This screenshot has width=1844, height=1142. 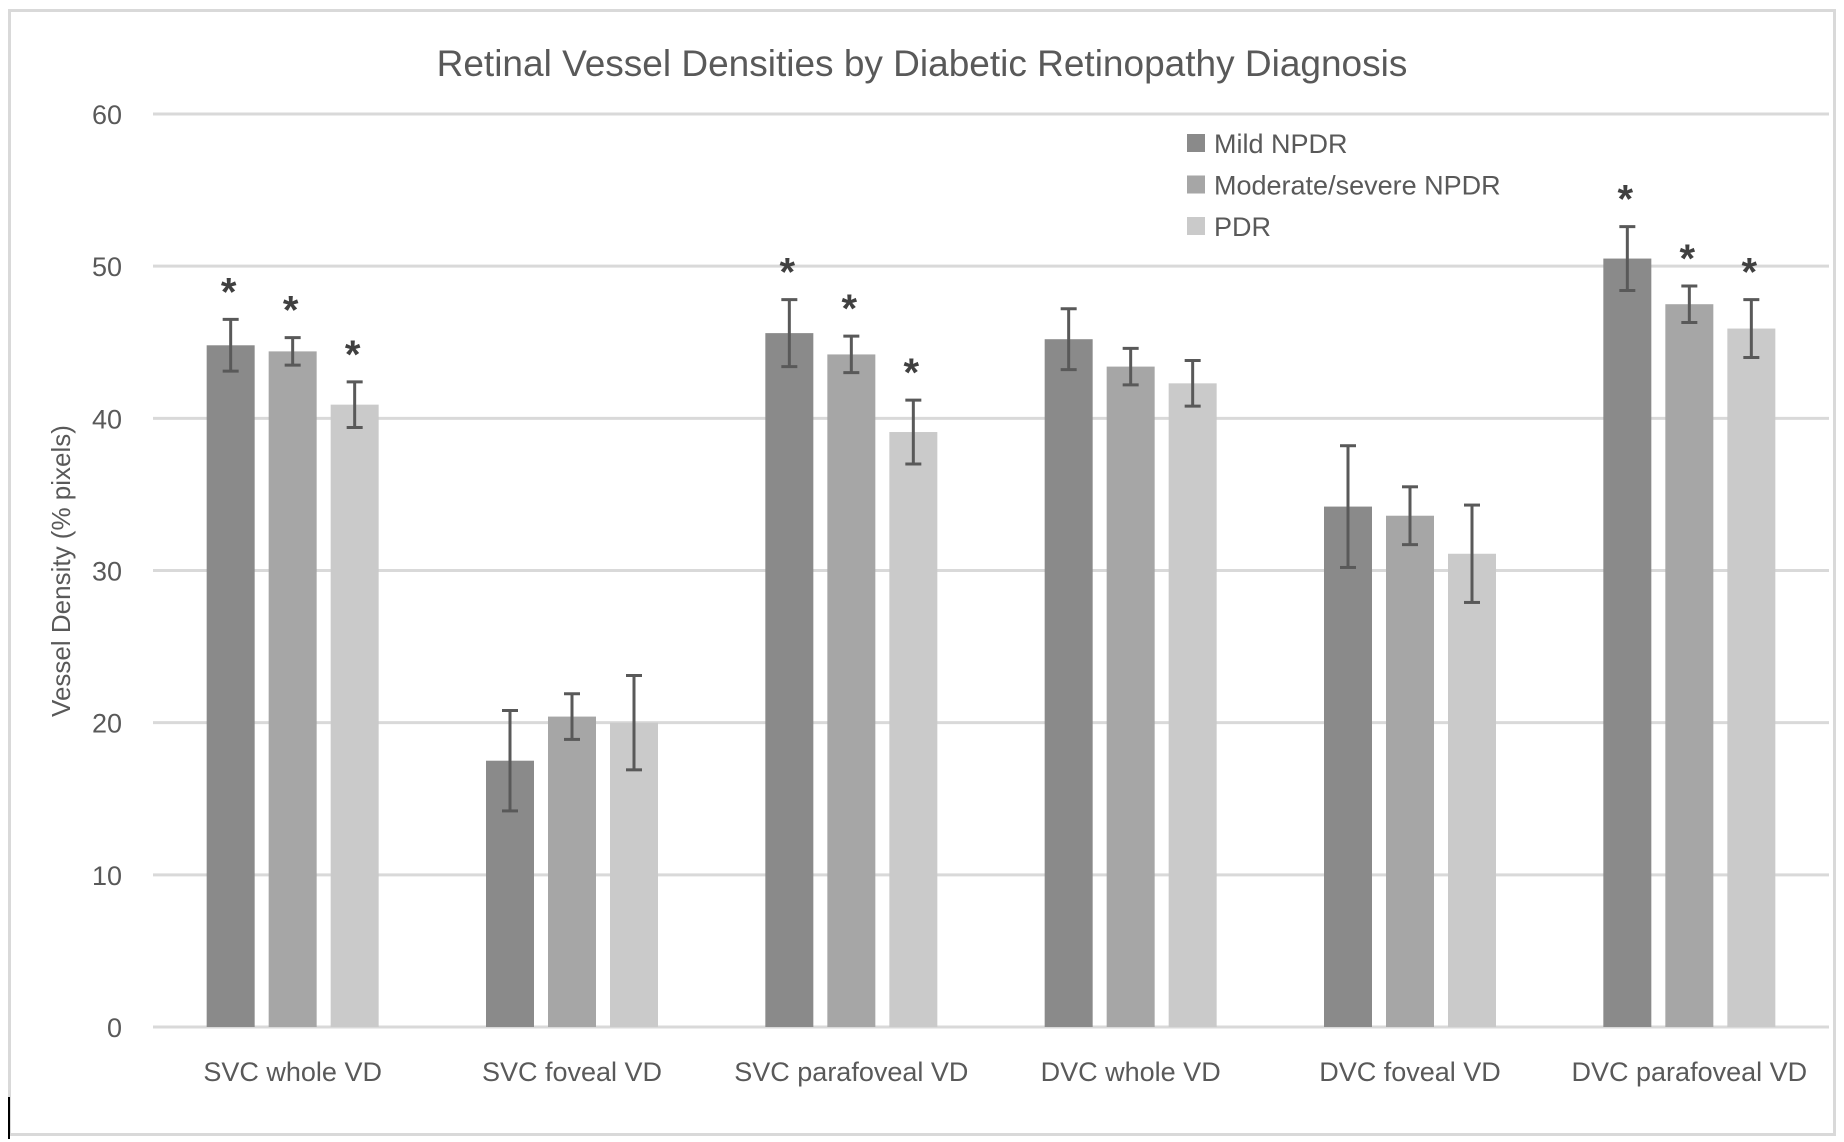 What do you see at coordinates (1242, 227) in the screenshot?
I see `legend-label: PDR` at bounding box center [1242, 227].